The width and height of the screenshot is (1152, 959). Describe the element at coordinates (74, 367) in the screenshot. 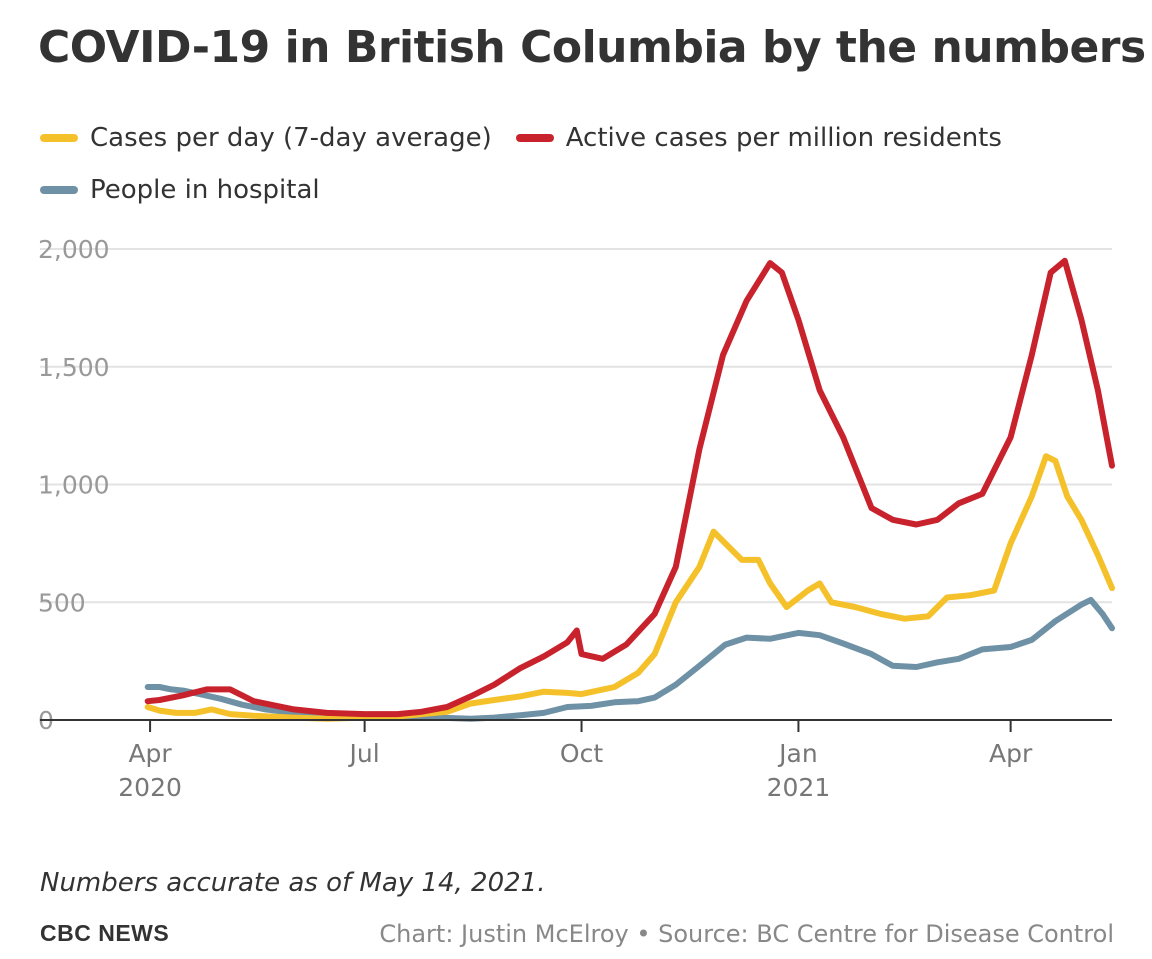

I see `y-tick-label: 1,500` at that location.